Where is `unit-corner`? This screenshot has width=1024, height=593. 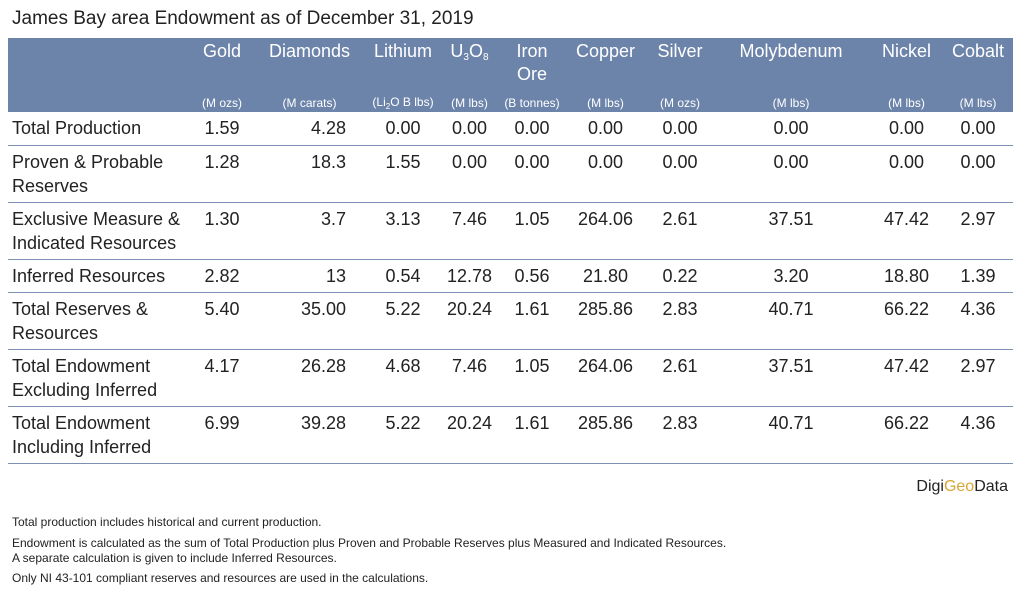
unit-corner is located at coordinates (100, 102).